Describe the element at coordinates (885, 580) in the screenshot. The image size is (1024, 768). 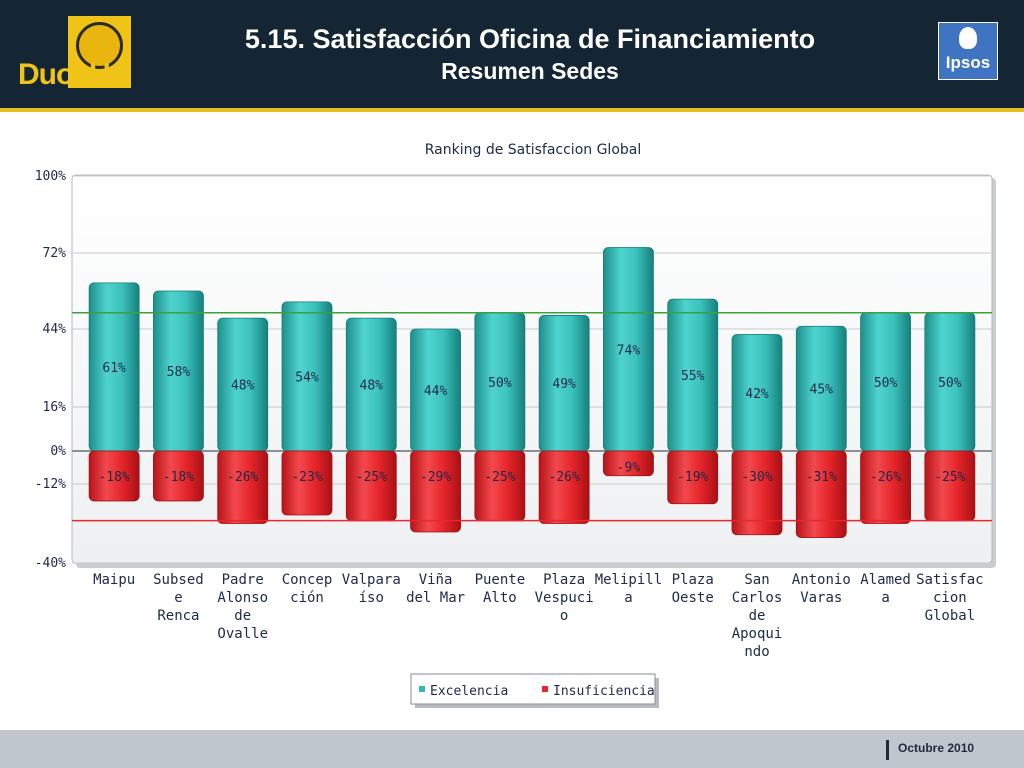
I see `x-category-line: Alamed` at that location.